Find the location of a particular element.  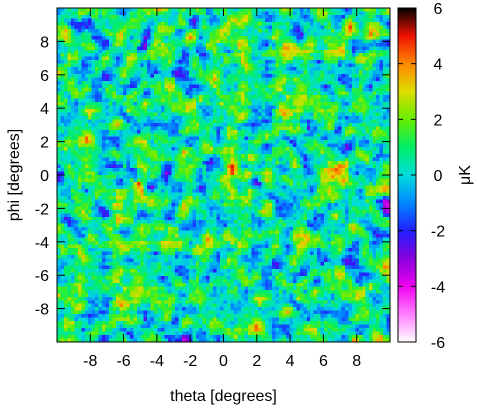

y-tick-label: -6 is located at coordinates (42, 276).